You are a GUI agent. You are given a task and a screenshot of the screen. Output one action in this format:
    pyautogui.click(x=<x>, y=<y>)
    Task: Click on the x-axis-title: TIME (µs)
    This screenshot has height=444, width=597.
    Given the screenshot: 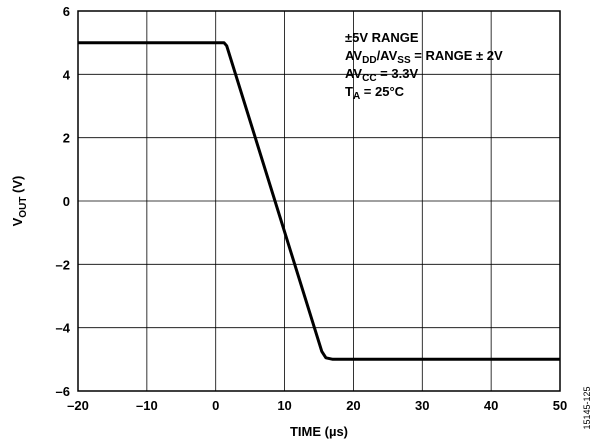 What is the action you would take?
    pyautogui.click(x=319, y=431)
    